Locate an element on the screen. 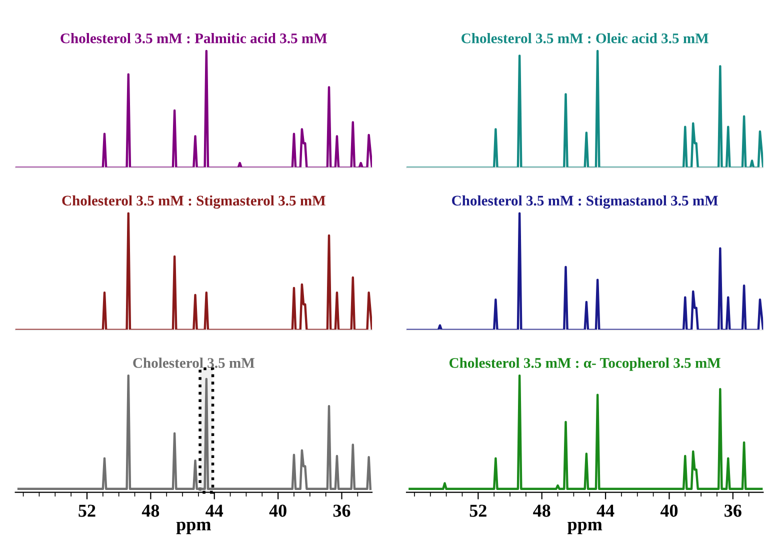 Image resolution: width=767 pixels, height=541 pixels. chart-title: Cholesterol 3.5 mM : Stigmastanol 3.5 mM is located at coordinates (585, 202).